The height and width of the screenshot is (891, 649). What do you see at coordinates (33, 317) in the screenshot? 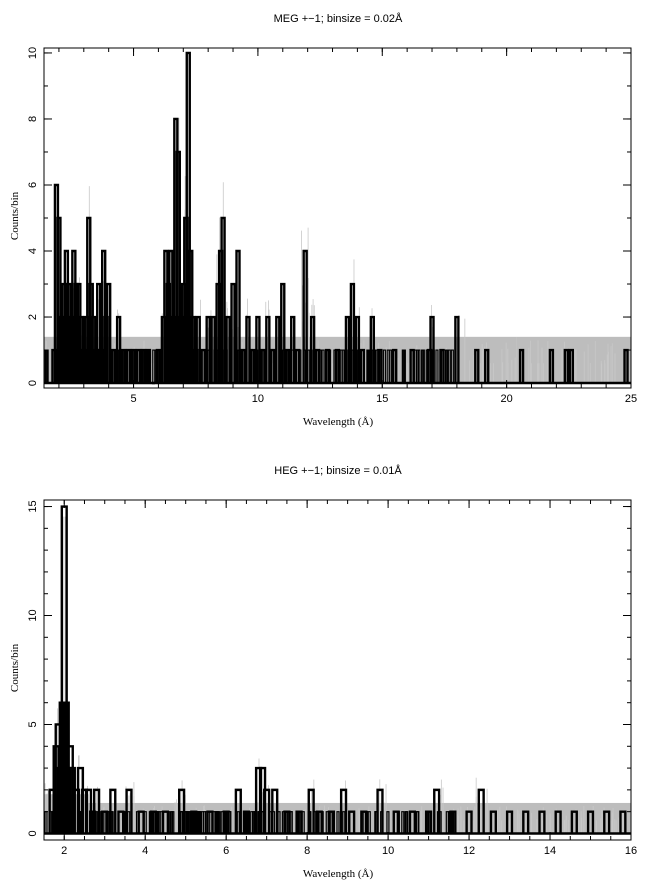
I see `y-tick-label: 2` at bounding box center [33, 317].